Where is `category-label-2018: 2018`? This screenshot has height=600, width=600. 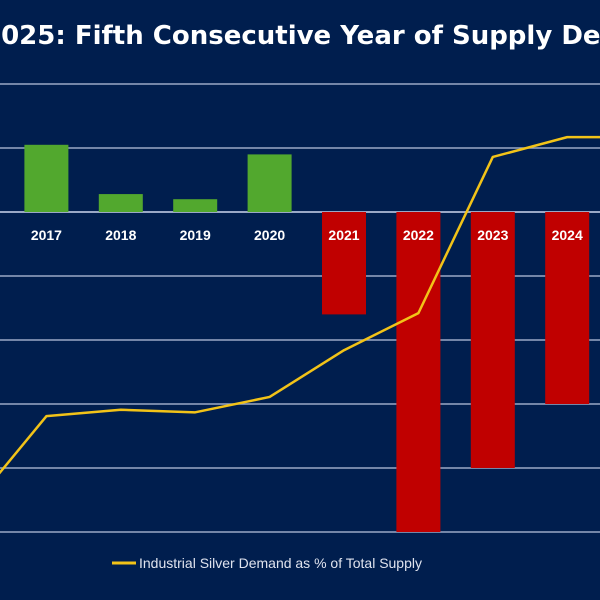
category-label-2018: 2018 is located at coordinates (120, 235).